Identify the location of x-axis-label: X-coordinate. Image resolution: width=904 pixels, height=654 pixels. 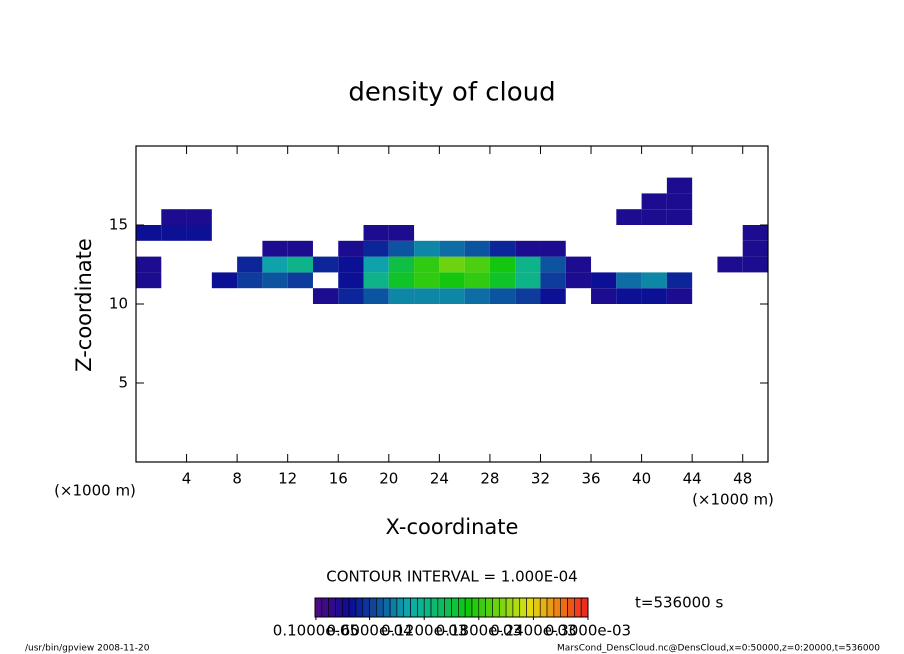
(452, 527).